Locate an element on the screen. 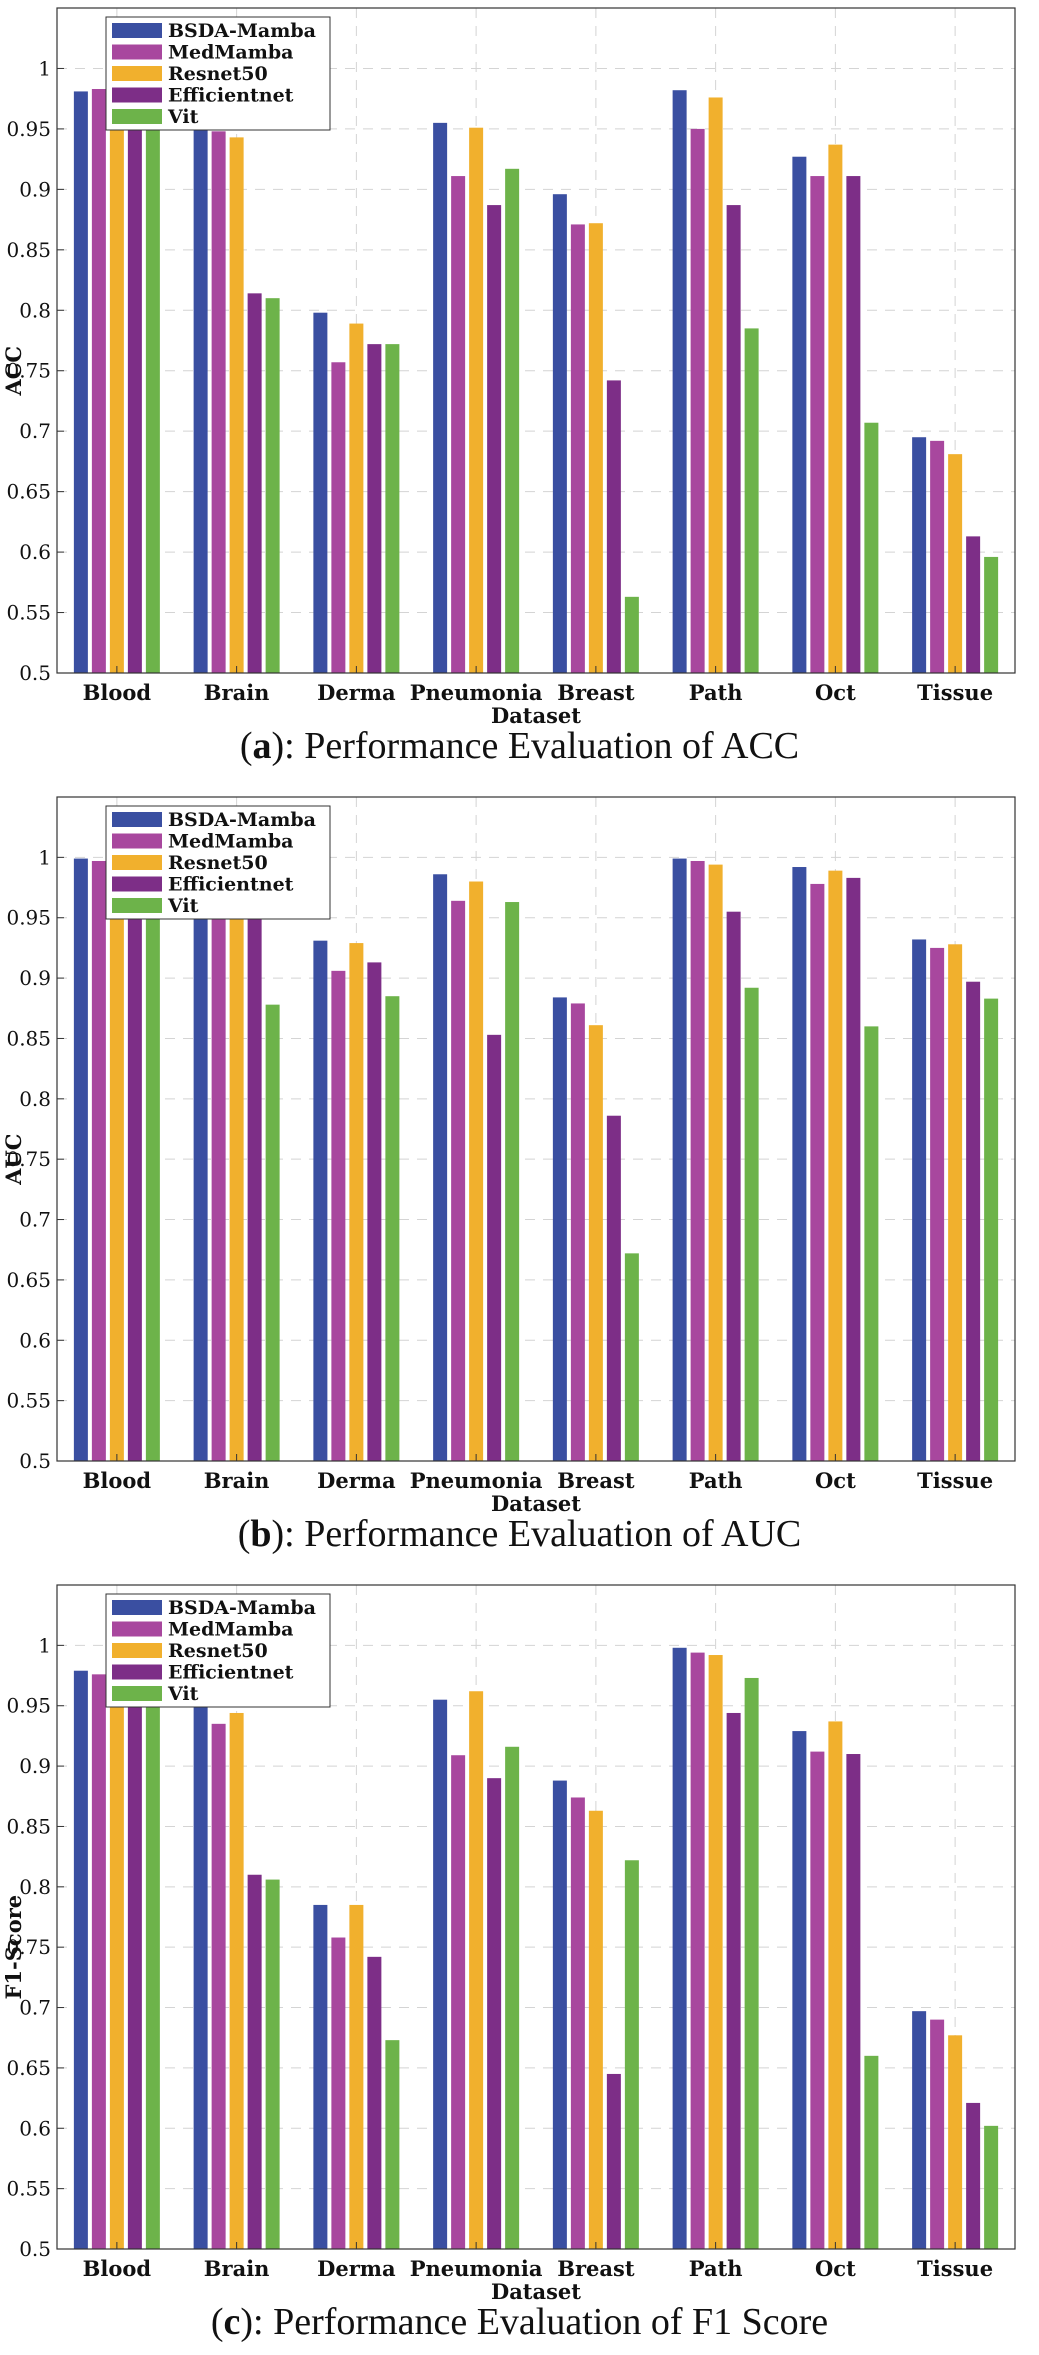 Image resolution: width=1039 pixels, height=2355 pixels. bar-medmamba-derma is located at coordinates (338, 1215).